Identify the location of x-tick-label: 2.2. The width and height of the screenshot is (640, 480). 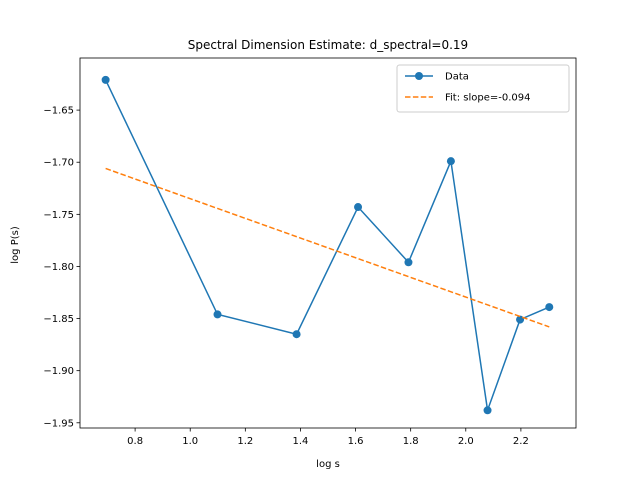
(521, 441).